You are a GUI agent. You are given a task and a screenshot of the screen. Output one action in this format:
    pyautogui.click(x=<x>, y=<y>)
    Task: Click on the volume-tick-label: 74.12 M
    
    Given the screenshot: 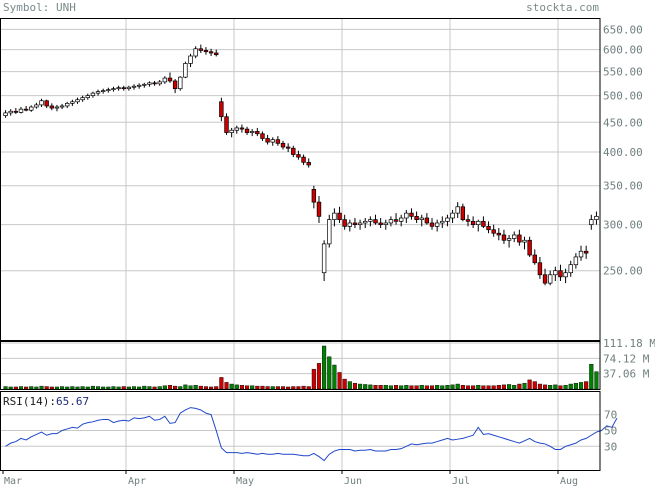 What is the action you would take?
    pyautogui.click(x=626, y=358)
    